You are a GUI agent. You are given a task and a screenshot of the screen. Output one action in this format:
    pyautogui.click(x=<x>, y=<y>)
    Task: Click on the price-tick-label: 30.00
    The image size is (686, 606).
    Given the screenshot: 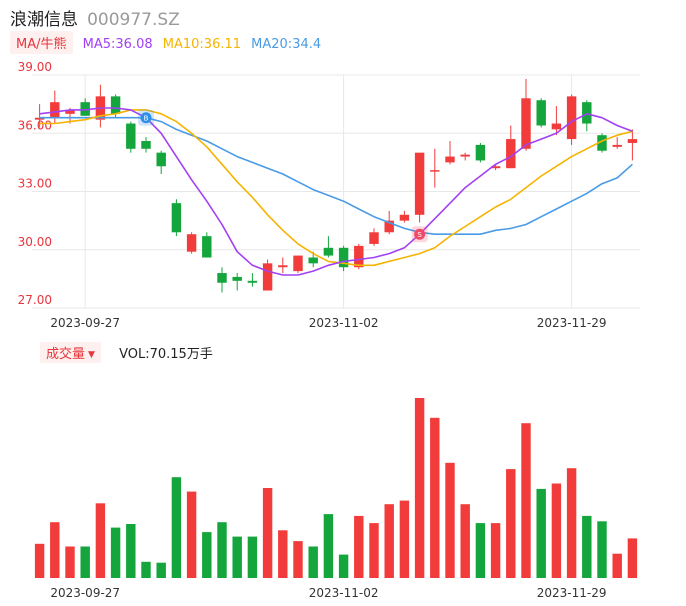 What is the action you would take?
    pyautogui.click(x=35, y=242)
    